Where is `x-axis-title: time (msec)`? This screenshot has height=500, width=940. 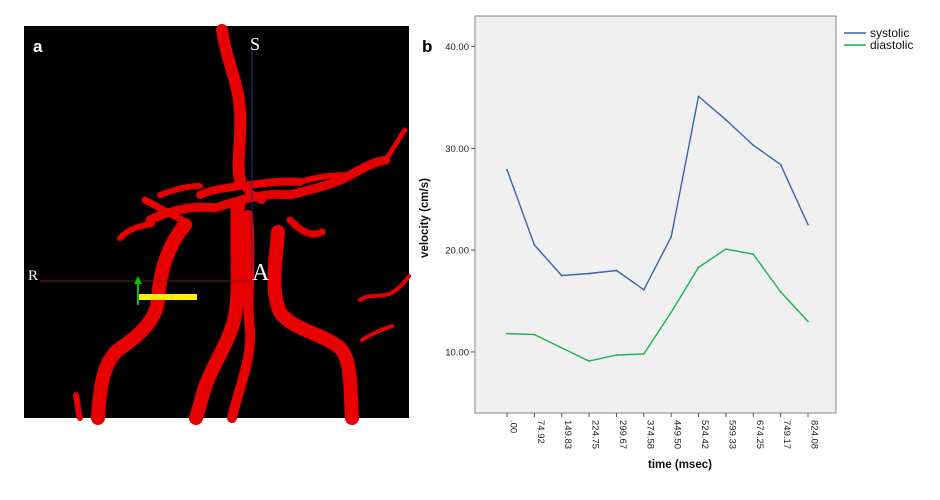 x-axis-title: time (msec) is located at coordinates (680, 465).